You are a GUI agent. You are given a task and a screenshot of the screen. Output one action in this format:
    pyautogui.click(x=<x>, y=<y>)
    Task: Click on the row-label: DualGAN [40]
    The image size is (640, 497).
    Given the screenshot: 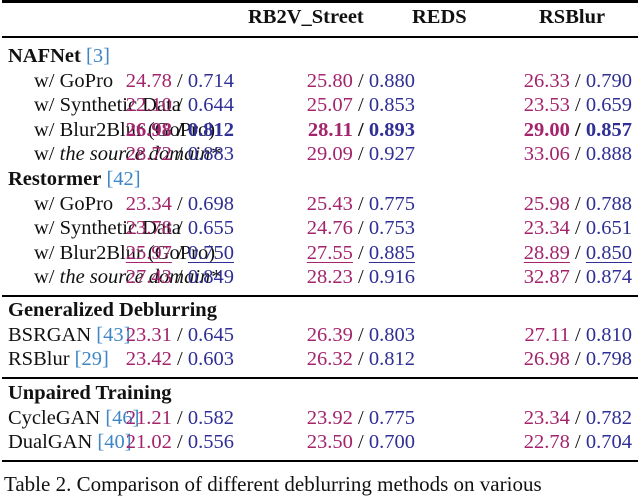 What is the action you would take?
    pyautogui.click(x=70, y=442)
    